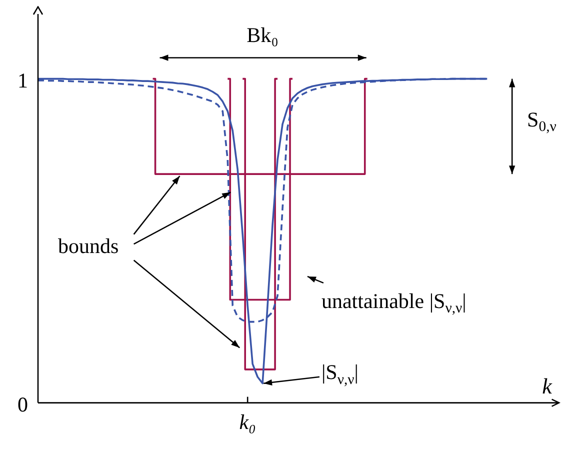 This screenshot has height=450, width=585. Describe the element at coordinates (23, 404) in the screenshot. I see `y-tick-label: 0` at that location.